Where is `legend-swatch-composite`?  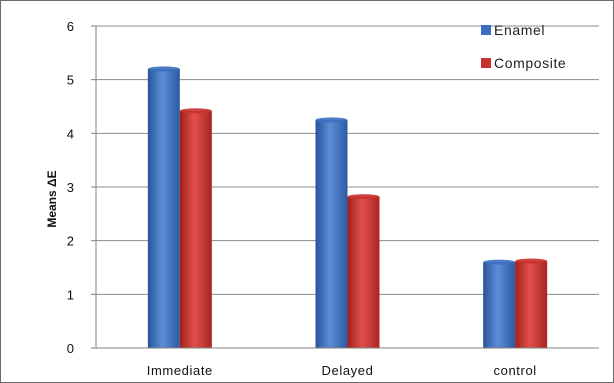
legend-swatch-composite is located at coordinates (486, 63).